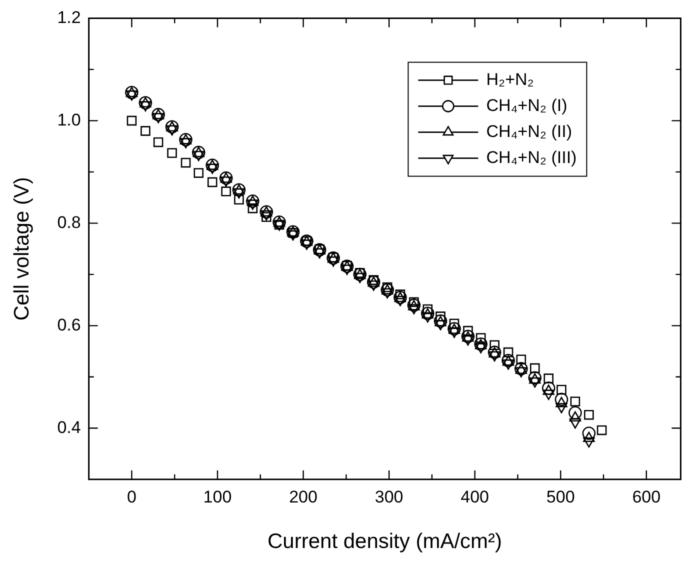 This screenshot has width=688, height=567. What do you see at coordinates (531, 157) in the screenshot?
I see `legend-label: CH₄+N₂ (III)` at bounding box center [531, 157].